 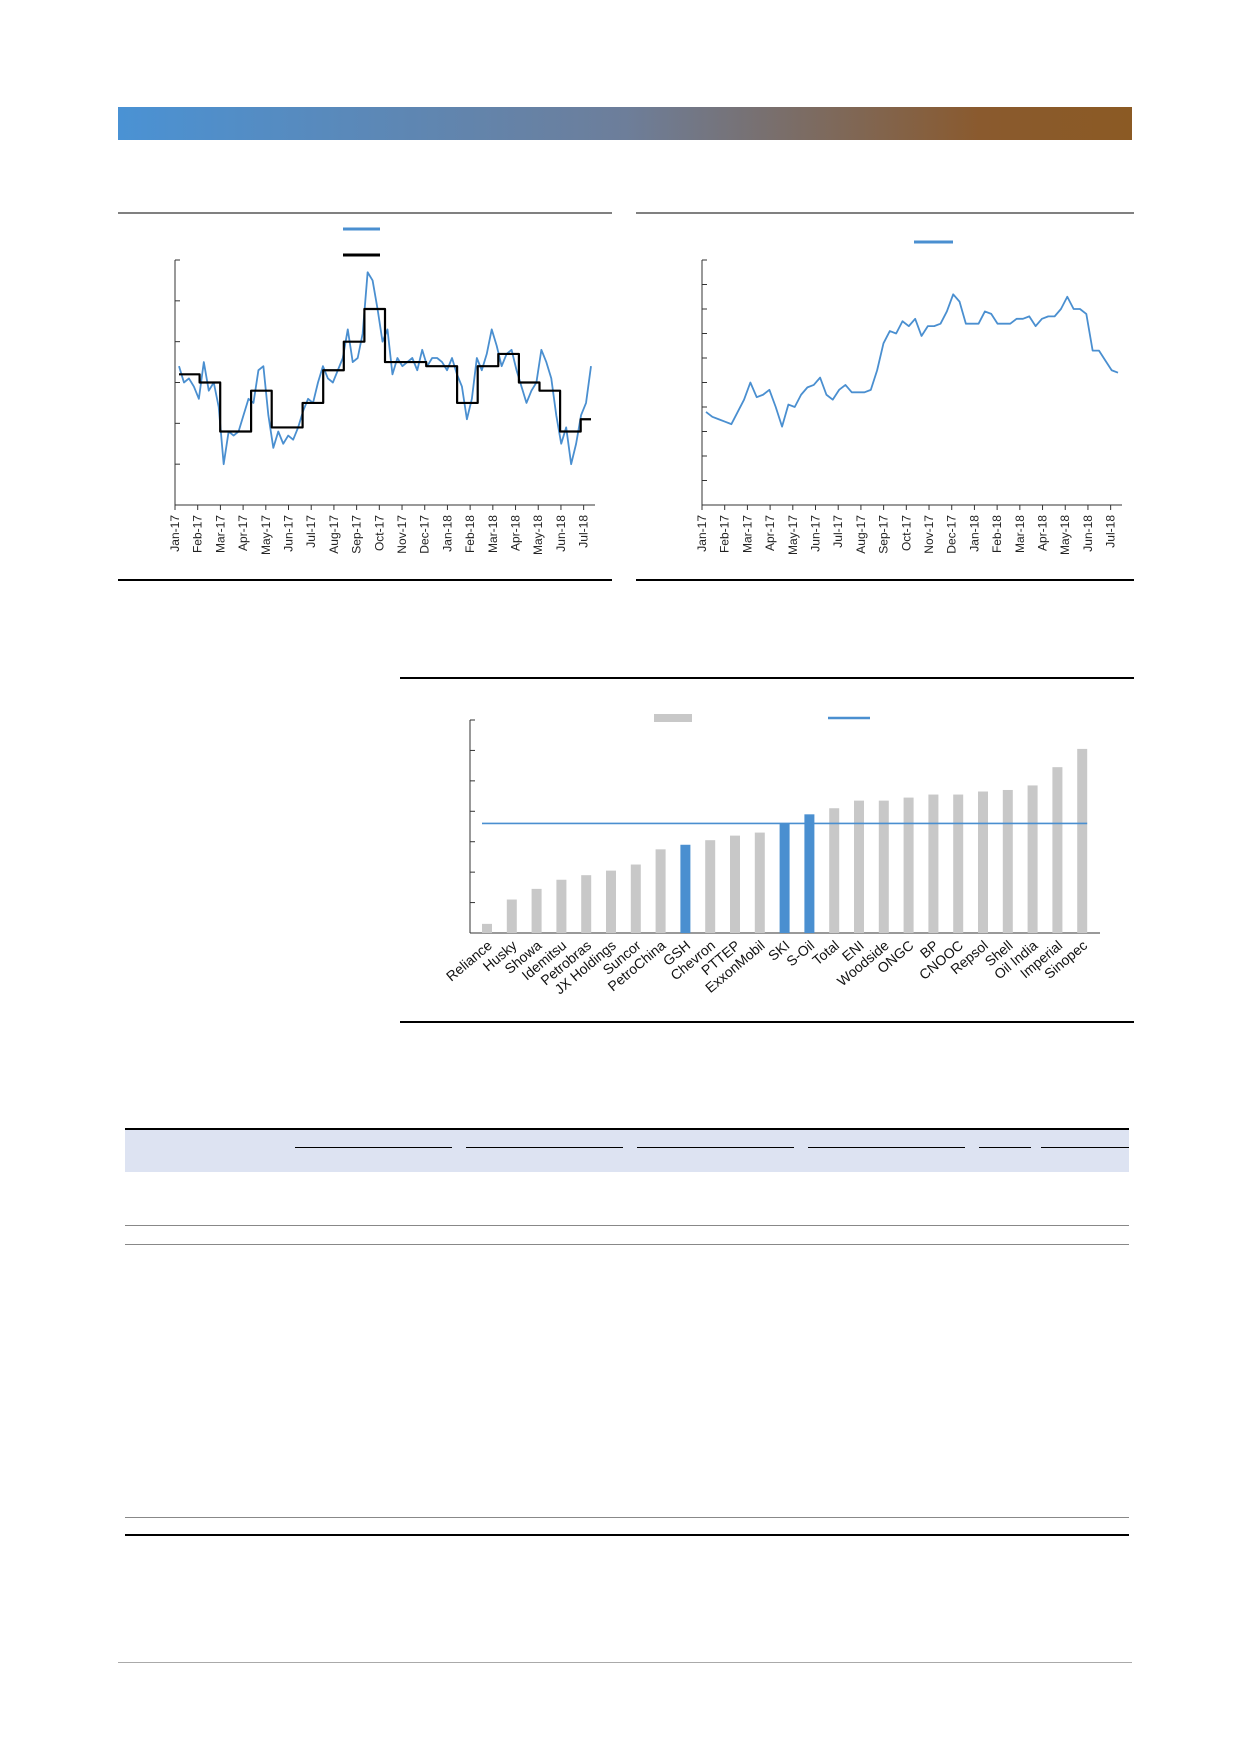 What do you see at coordinates (673, 718) in the screenshot?
I see `legend-swatch-gray-bar` at bounding box center [673, 718].